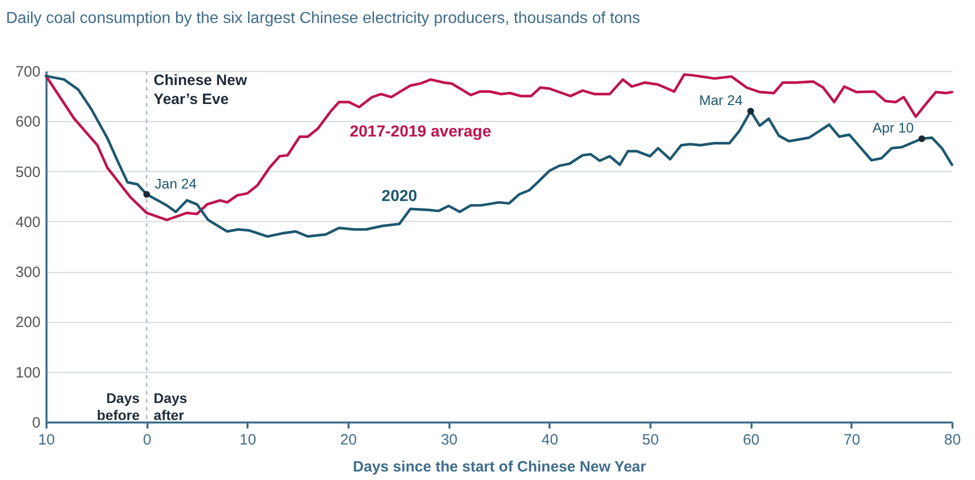 Image resolution: width=975 pixels, height=480 pixels. What do you see at coordinates (201, 90) in the screenshot?
I see `ref-line-label: Chinese New Year’s Eve` at bounding box center [201, 90].